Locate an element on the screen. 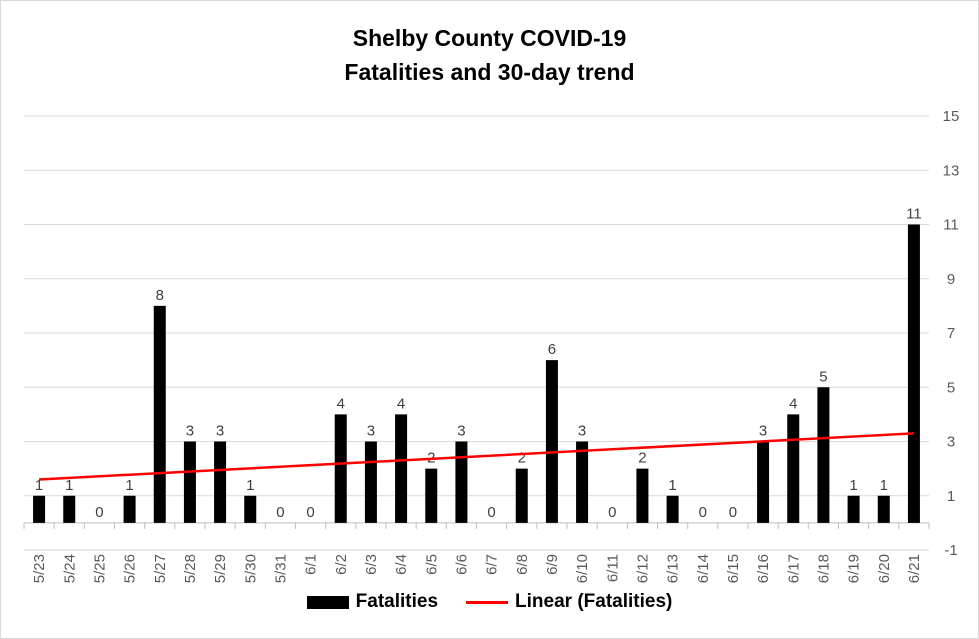  x-tick-label: 5/24 is located at coordinates (69, 568).